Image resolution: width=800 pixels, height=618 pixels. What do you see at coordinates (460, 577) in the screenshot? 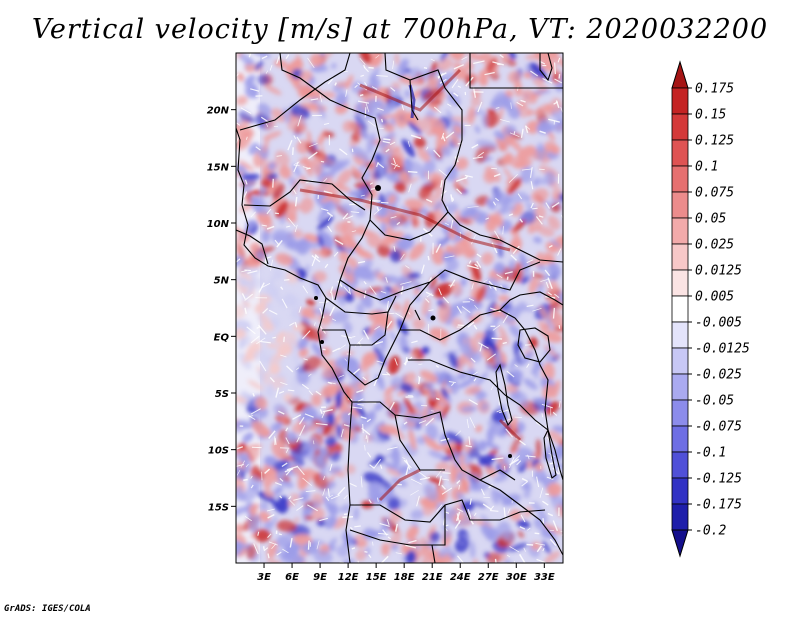
I see `lon-tick-label: 24E` at bounding box center [460, 577].